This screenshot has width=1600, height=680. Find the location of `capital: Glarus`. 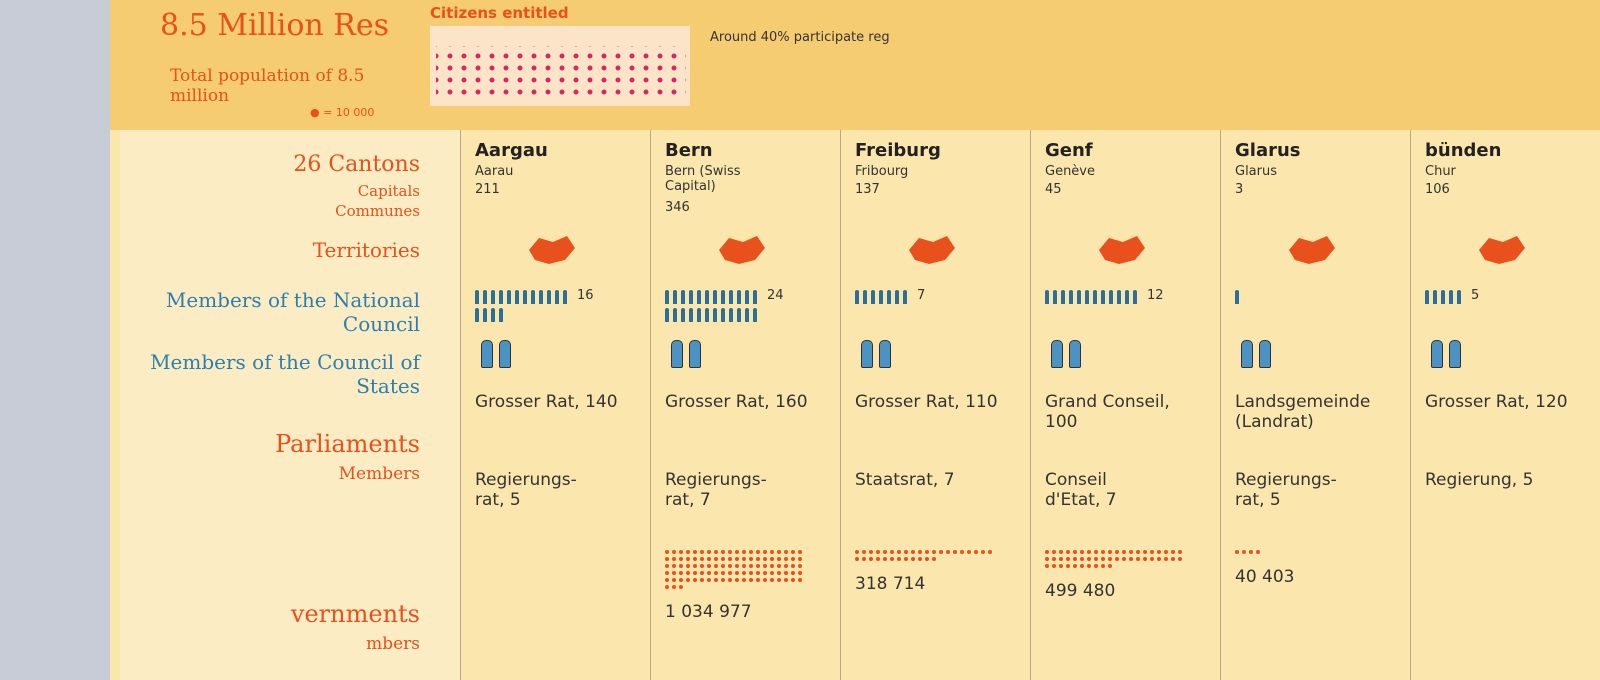

capital: Glarus is located at coordinates (1256, 171).